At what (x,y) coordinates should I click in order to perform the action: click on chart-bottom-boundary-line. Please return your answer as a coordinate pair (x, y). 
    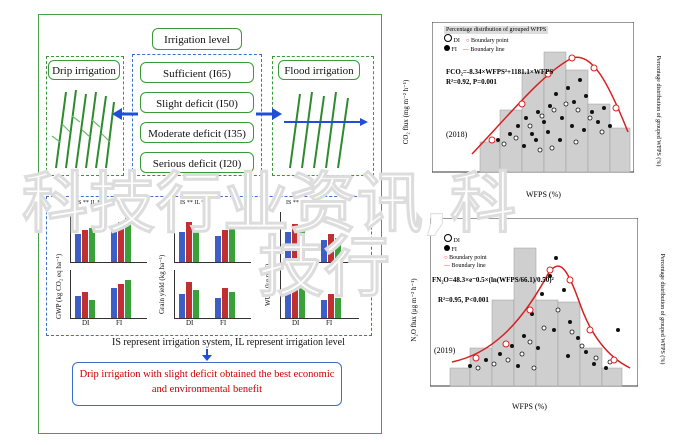
    Looking at the image, I should click on (541, 317).